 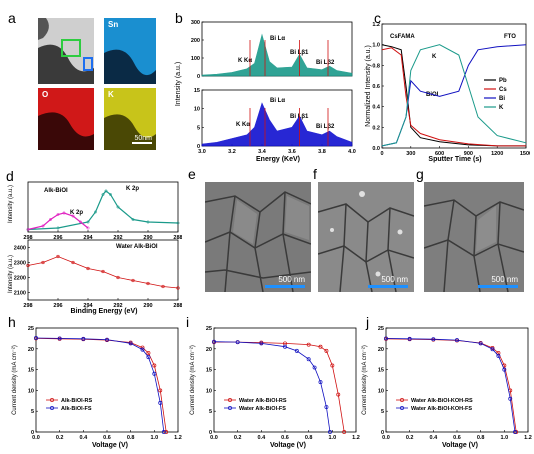 I want to click on i-ytick-label: 25, so click(x=209, y=329).